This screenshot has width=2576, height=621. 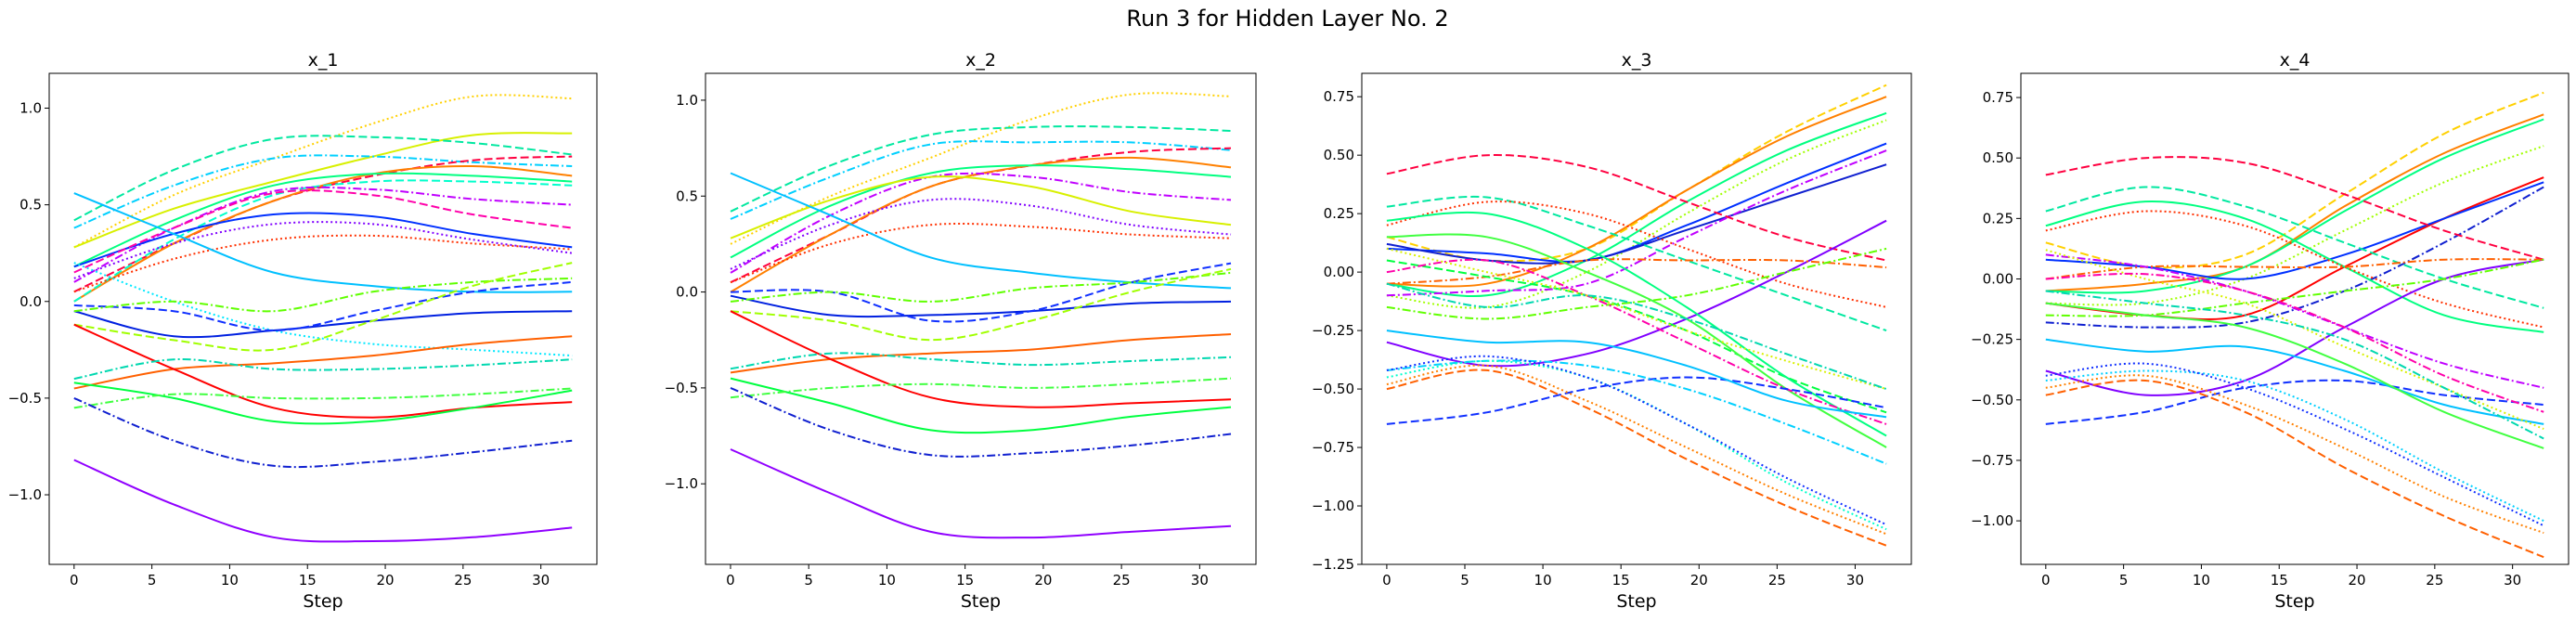 I want to click on y-tick-label: 0.0, so click(x=687, y=292).